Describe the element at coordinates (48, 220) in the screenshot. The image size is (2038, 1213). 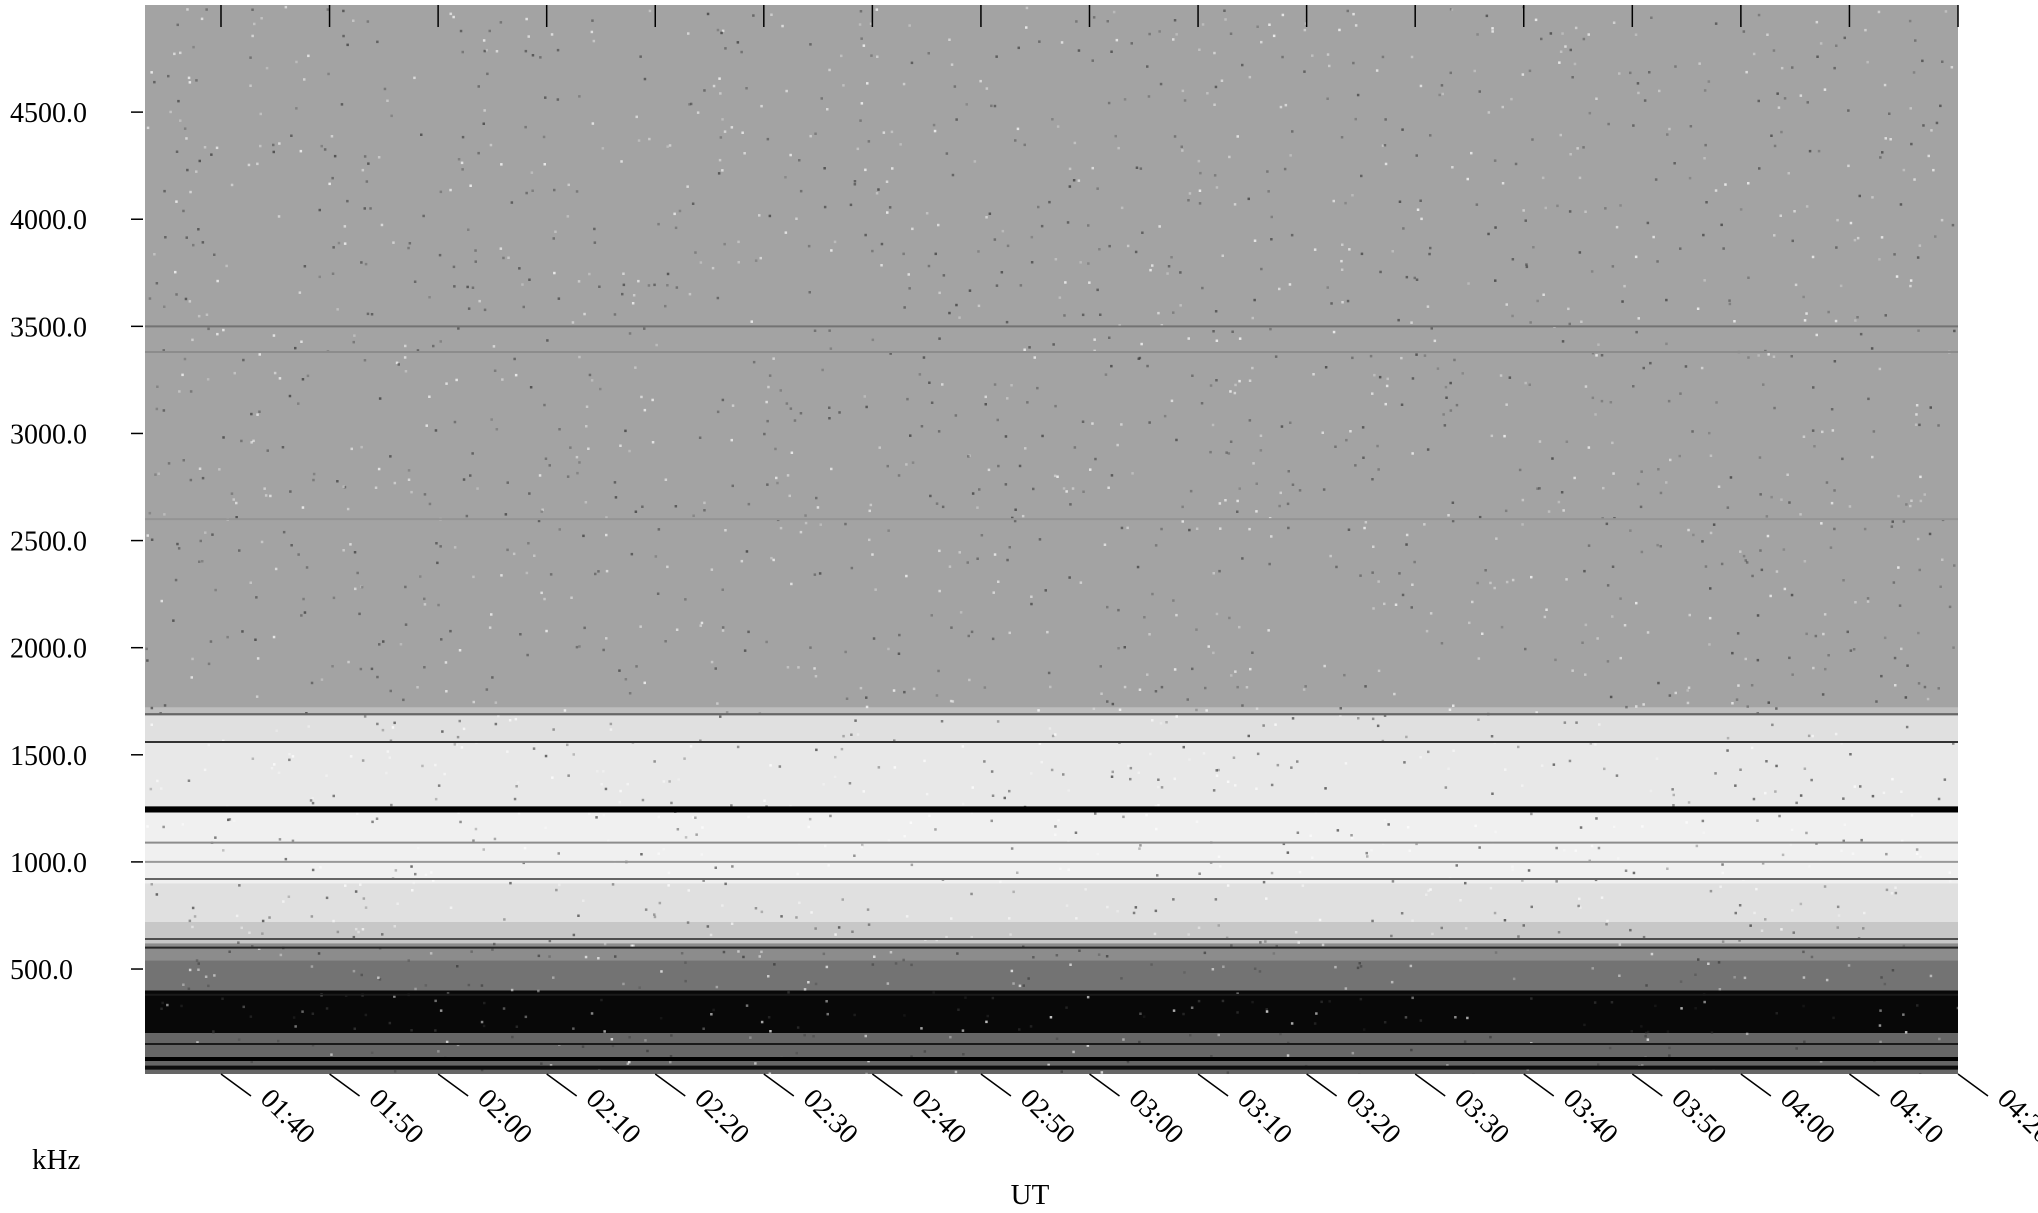
I see `y-tick-label: 4000.0` at that location.